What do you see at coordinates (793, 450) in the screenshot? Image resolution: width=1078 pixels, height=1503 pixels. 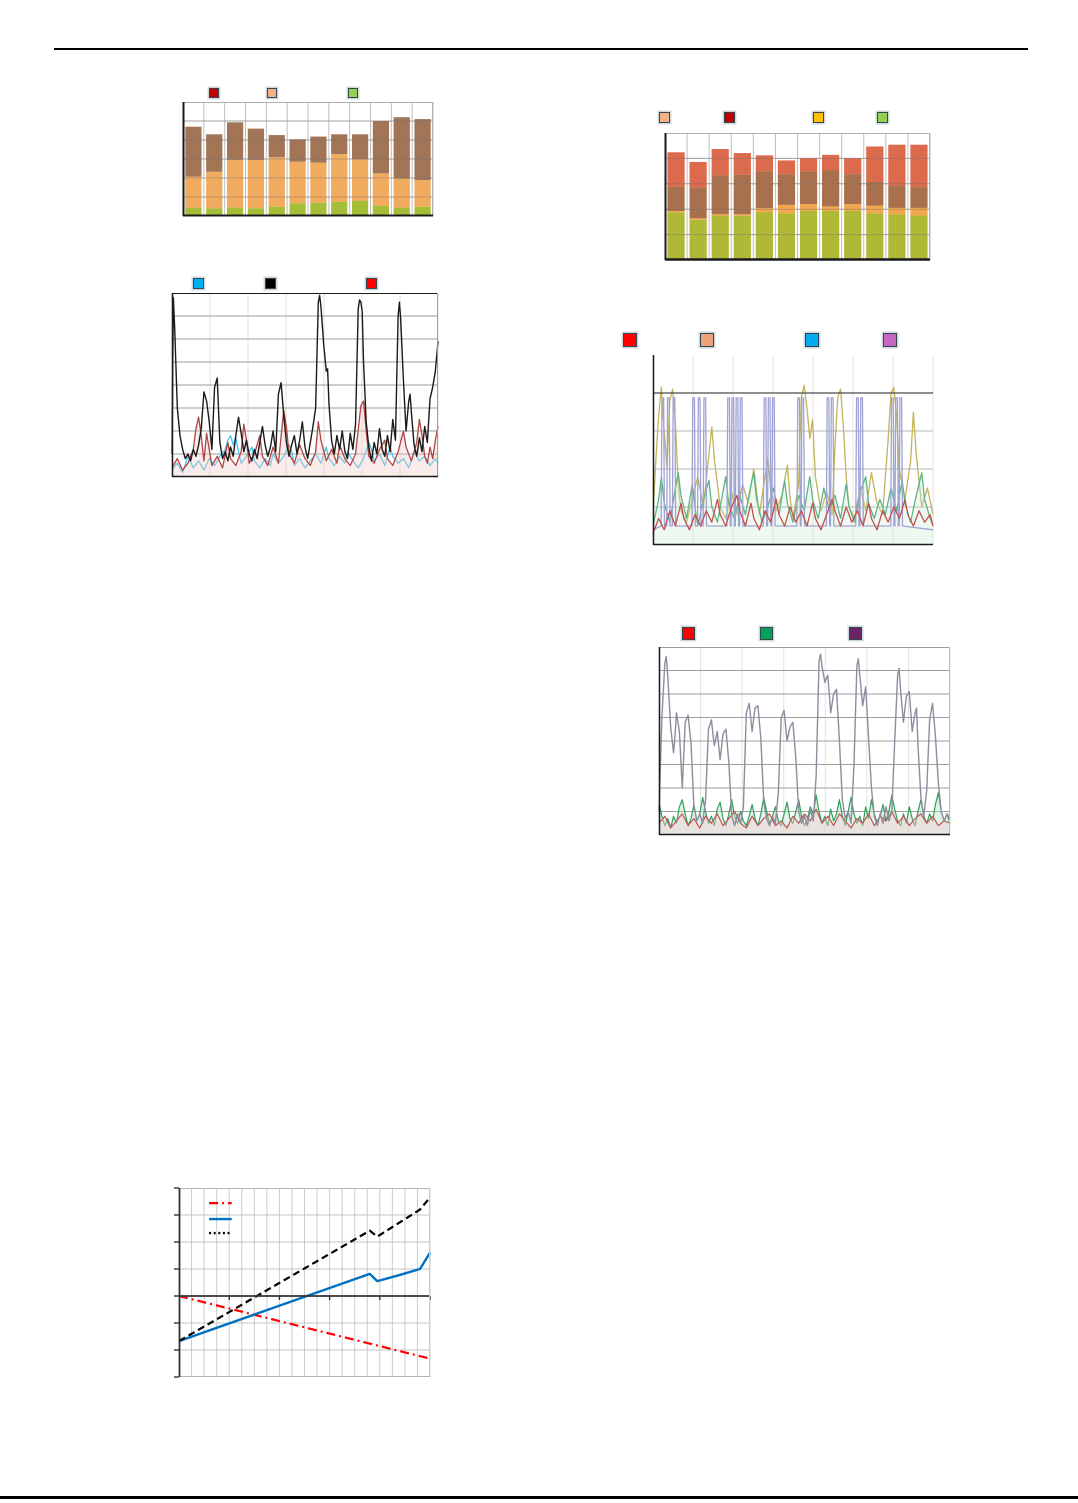 I see `line-chart-mid-right` at bounding box center [793, 450].